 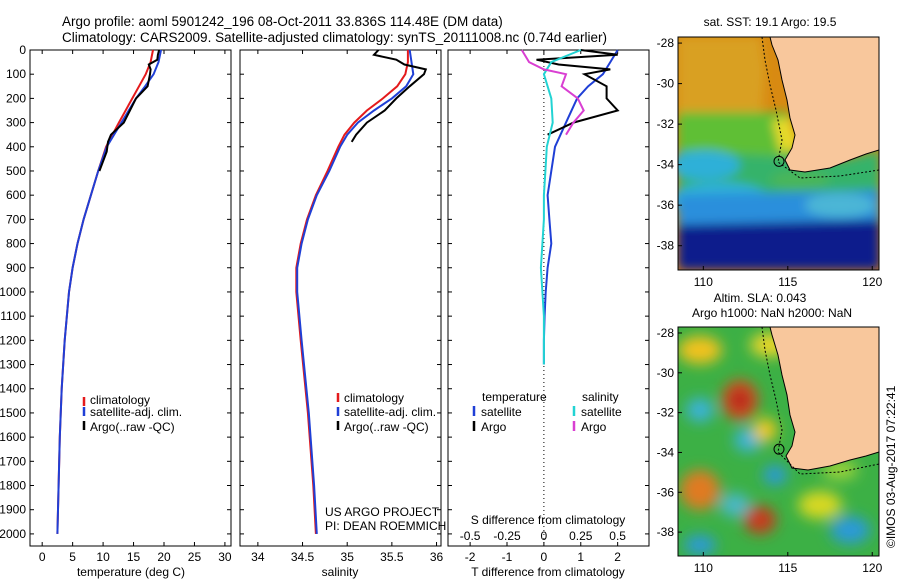 I want to click on x-tick-label: 25, so click(x=195, y=557).